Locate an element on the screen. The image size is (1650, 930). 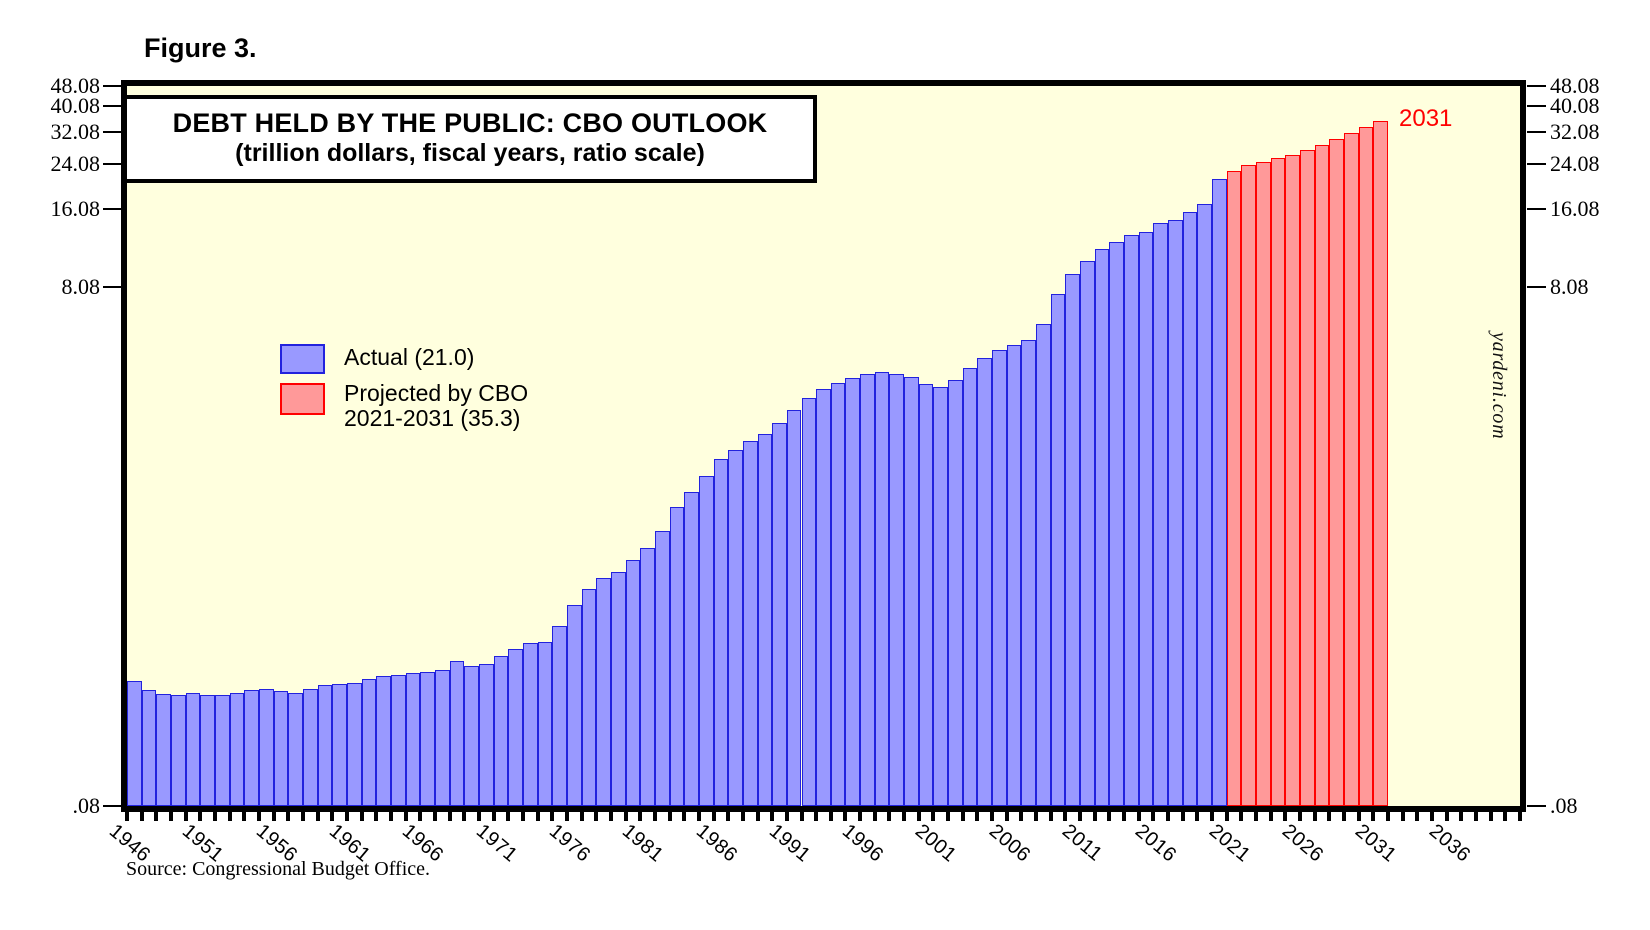
bar-2013 is located at coordinates (1117, 524).